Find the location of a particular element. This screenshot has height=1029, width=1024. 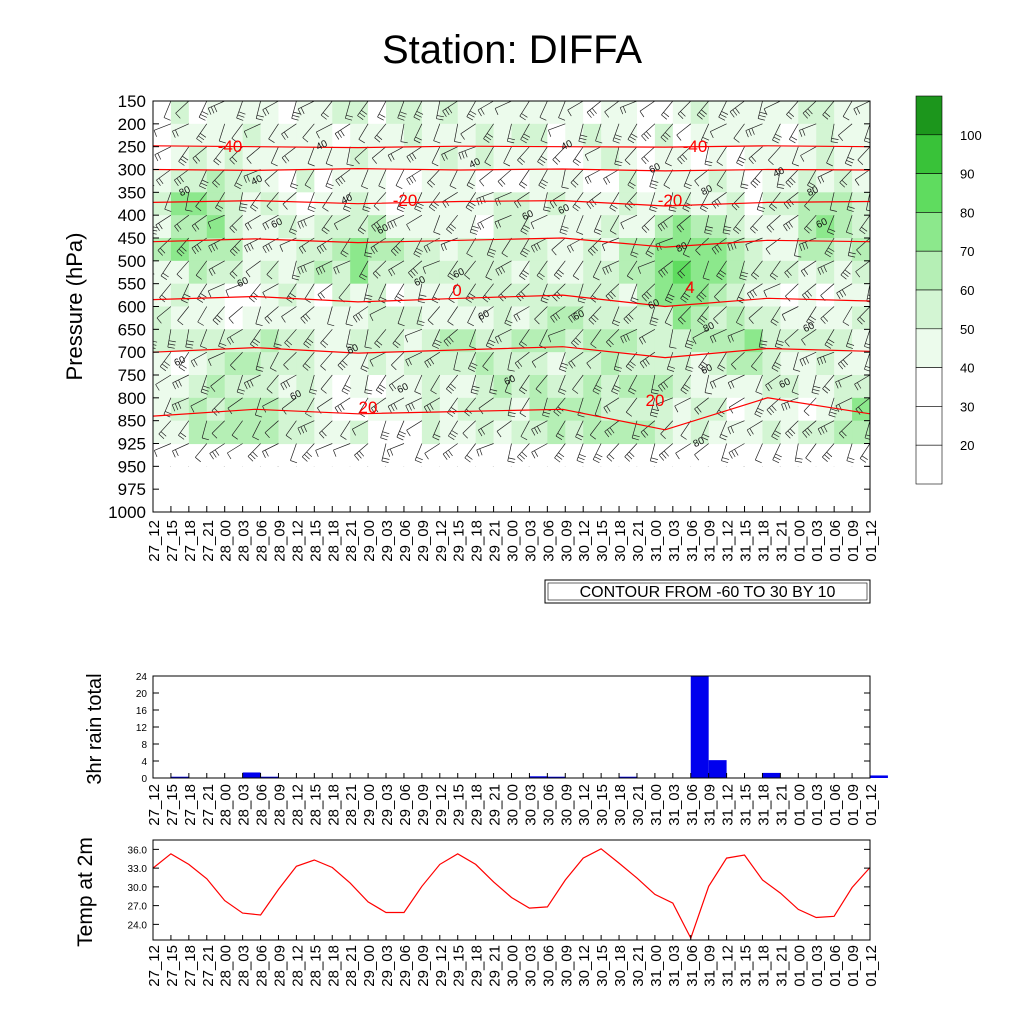

page-title: Station: DIFFA is located at coordinates (512, 50).